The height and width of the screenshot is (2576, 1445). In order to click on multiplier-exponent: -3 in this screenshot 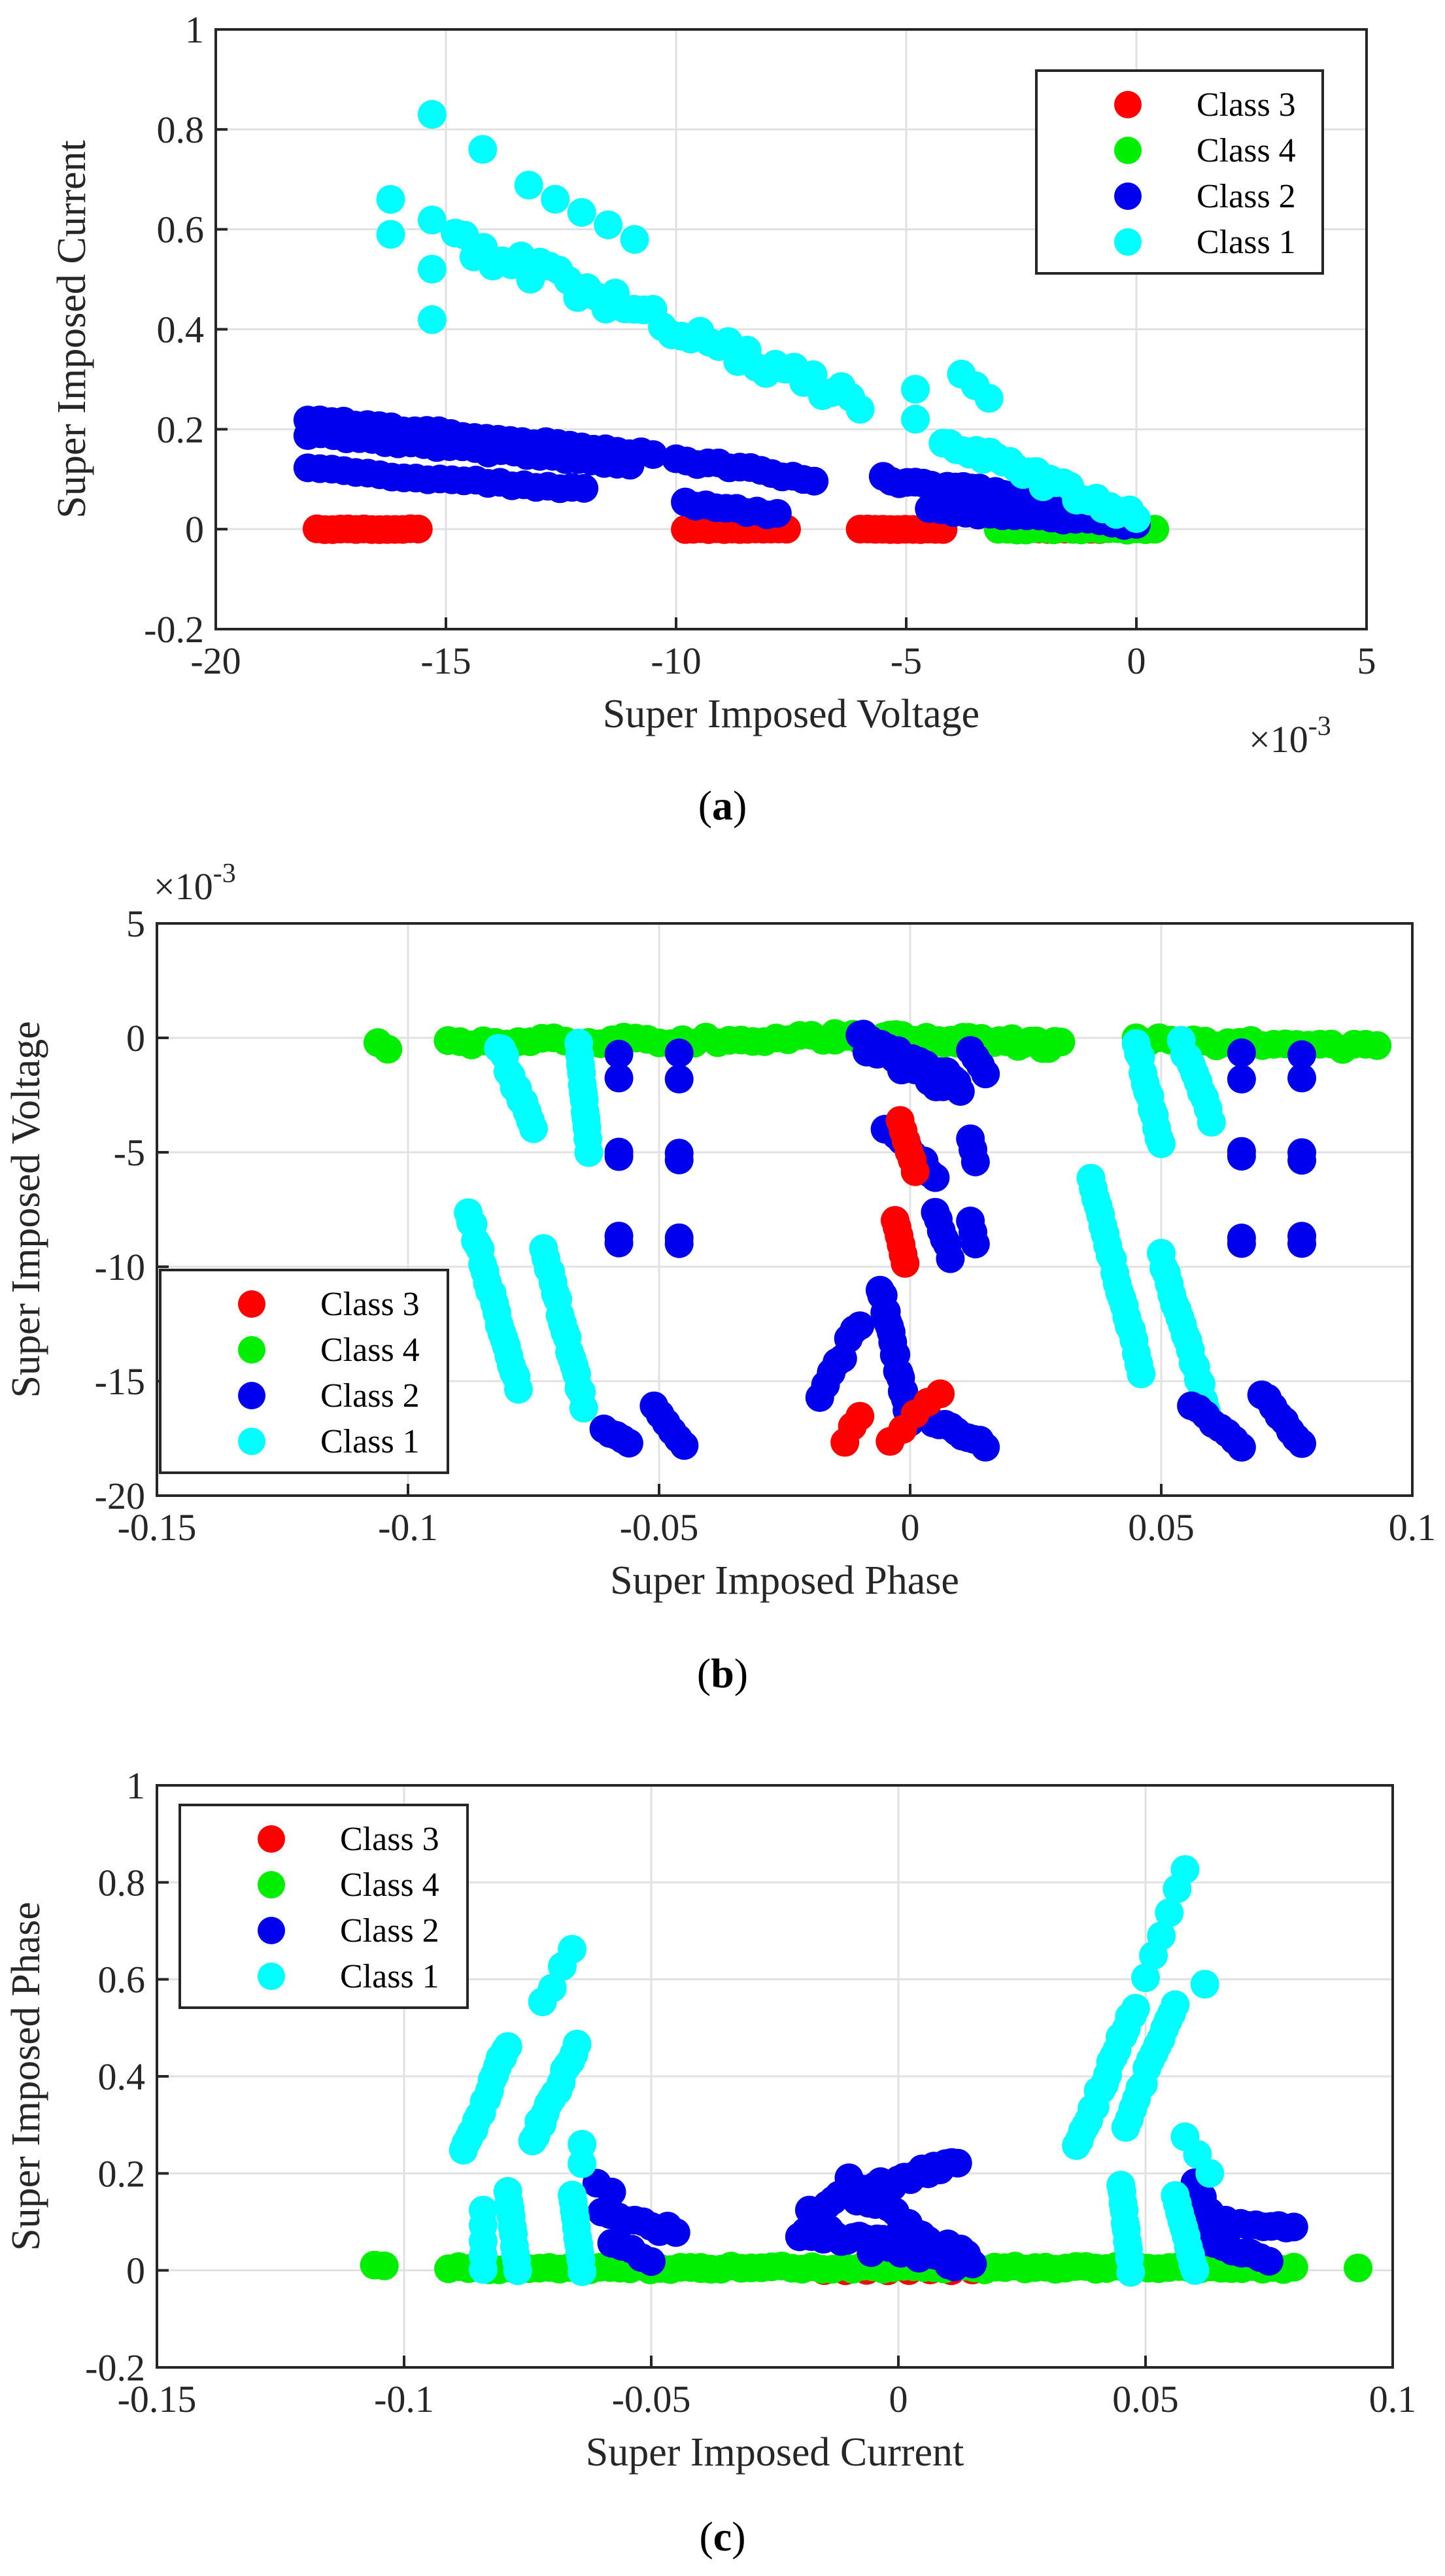, I will do `click(1319, 727)`.